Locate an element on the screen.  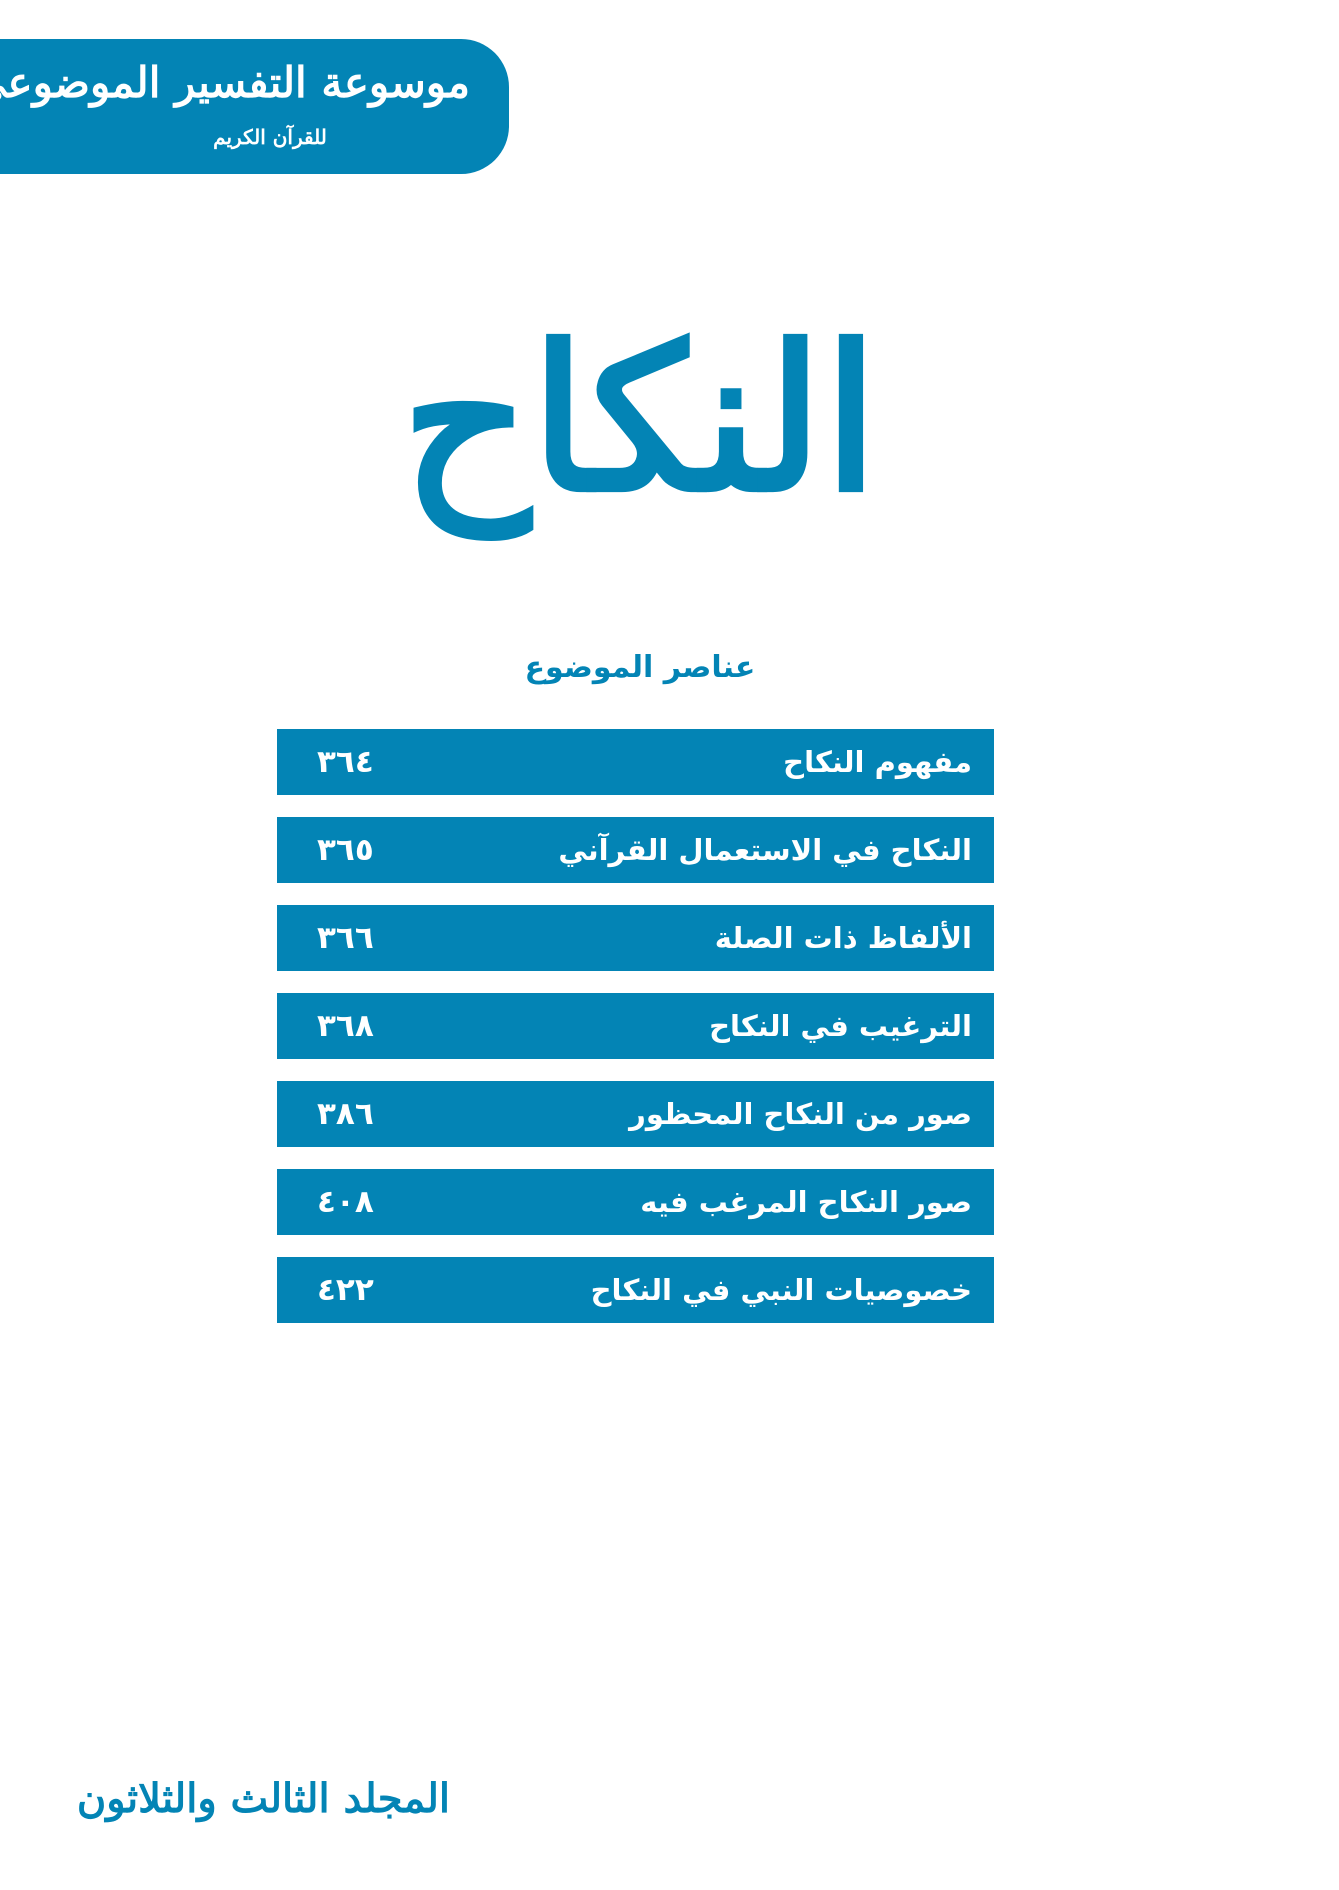
toc-item: صور من النكاح المحظور ٣٨٦ is located at coordinates (635, 1114).